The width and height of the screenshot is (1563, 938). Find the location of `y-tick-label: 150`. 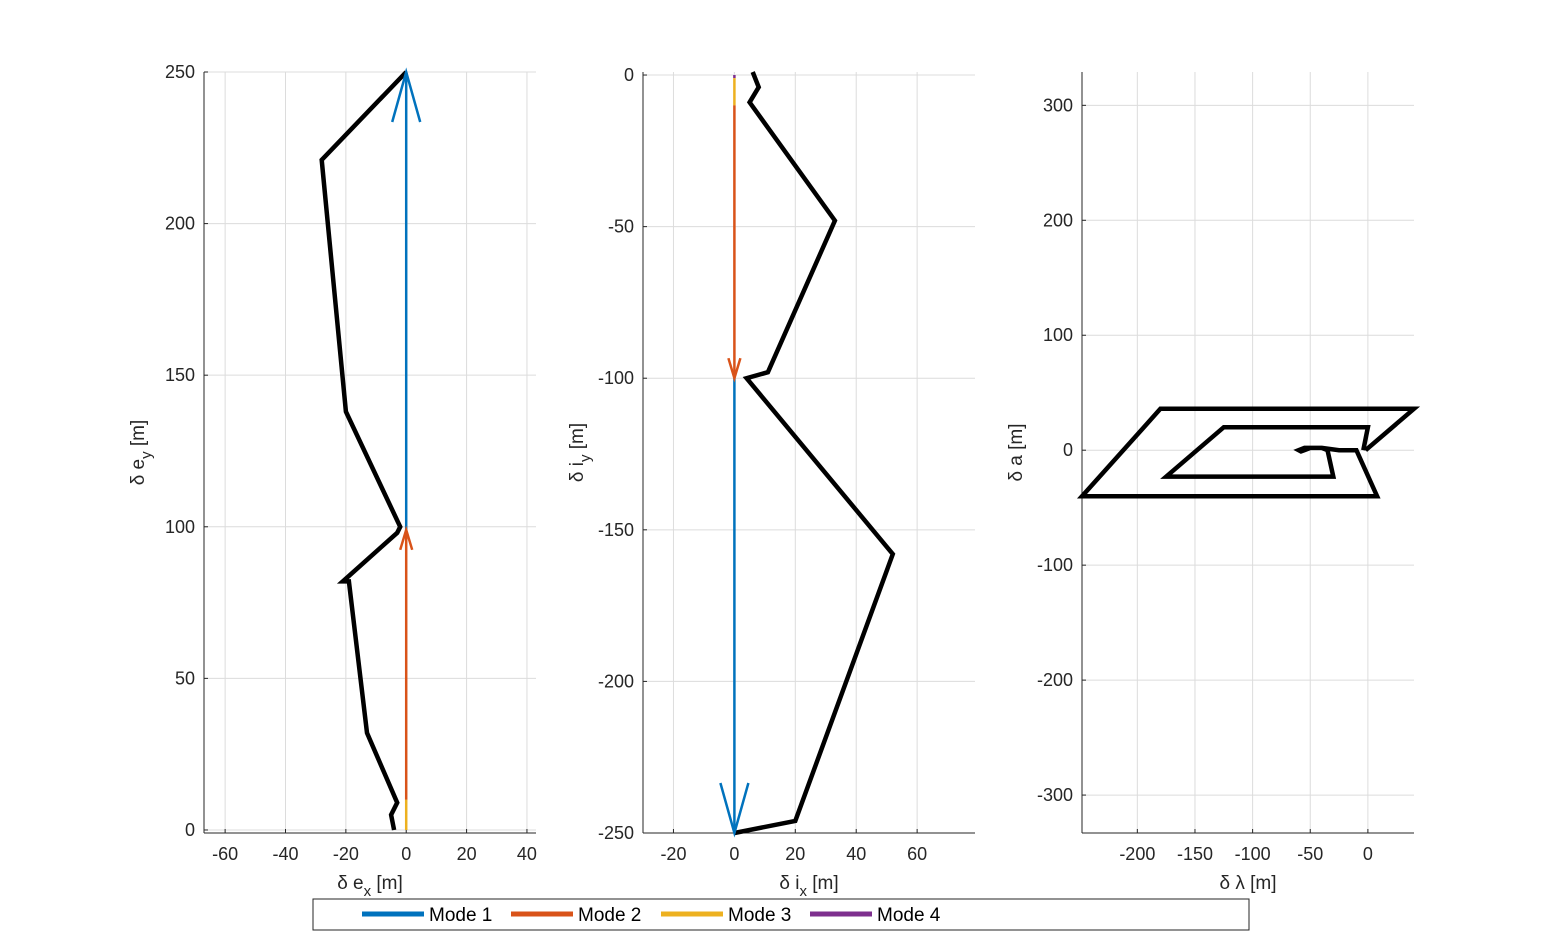

y-tick-label: 150 is located at coordinates (180, 375).